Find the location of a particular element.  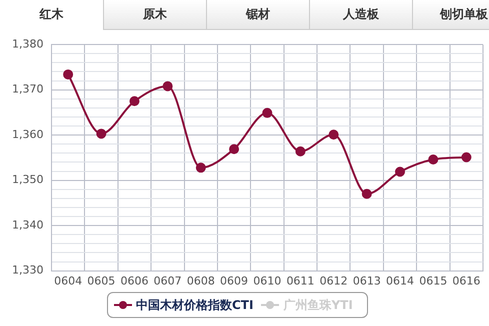

y-tick-label: 1,360 is located at coordinates (28, 134).